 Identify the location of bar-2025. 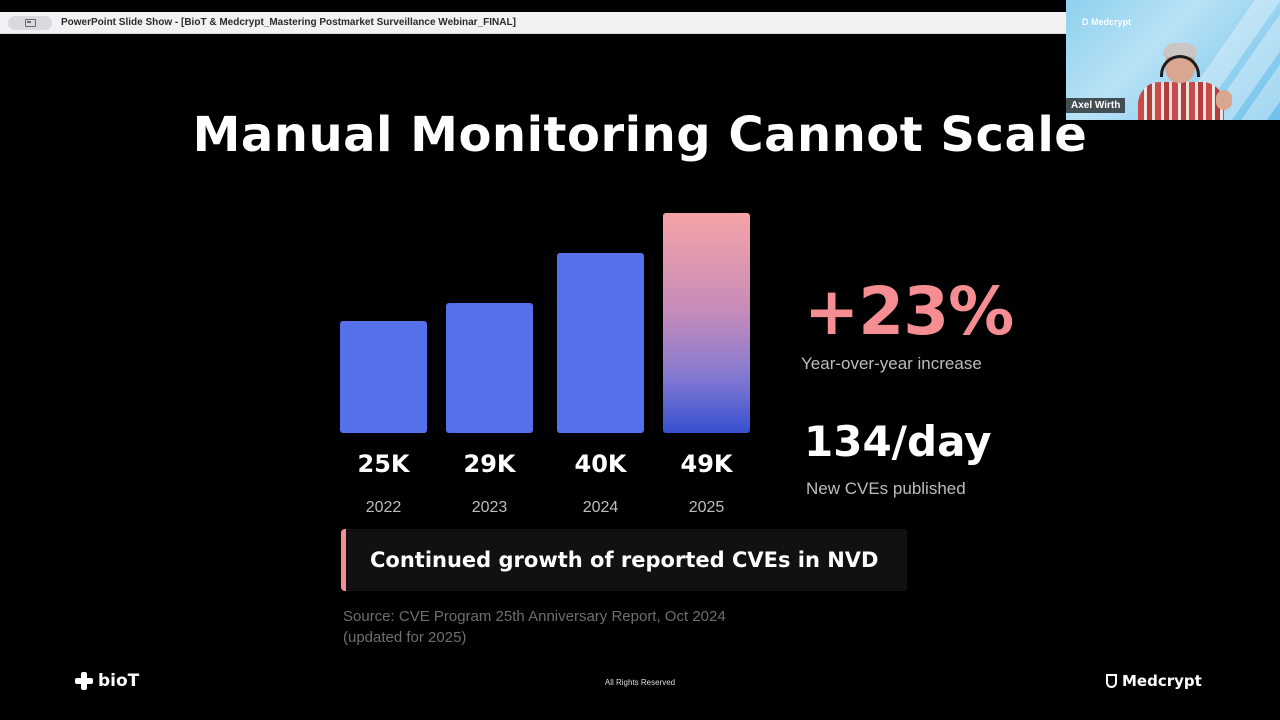
(706, 323).